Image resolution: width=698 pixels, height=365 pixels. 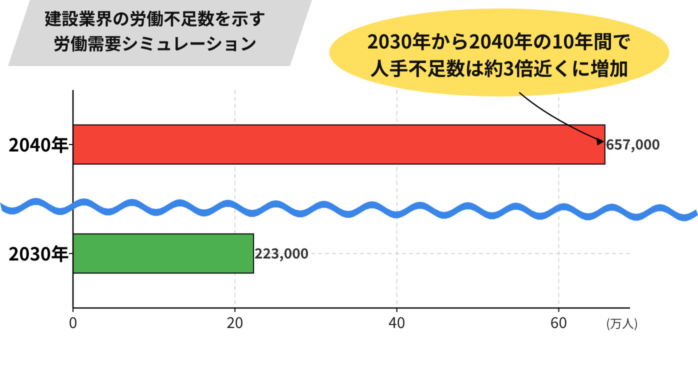 What do you see at coordinates (155, 30) in the screenshot?
I see `chart-title: 建設業界の労働不足数を示す労働需要シミュレーション` at bounding box center [155, 30].